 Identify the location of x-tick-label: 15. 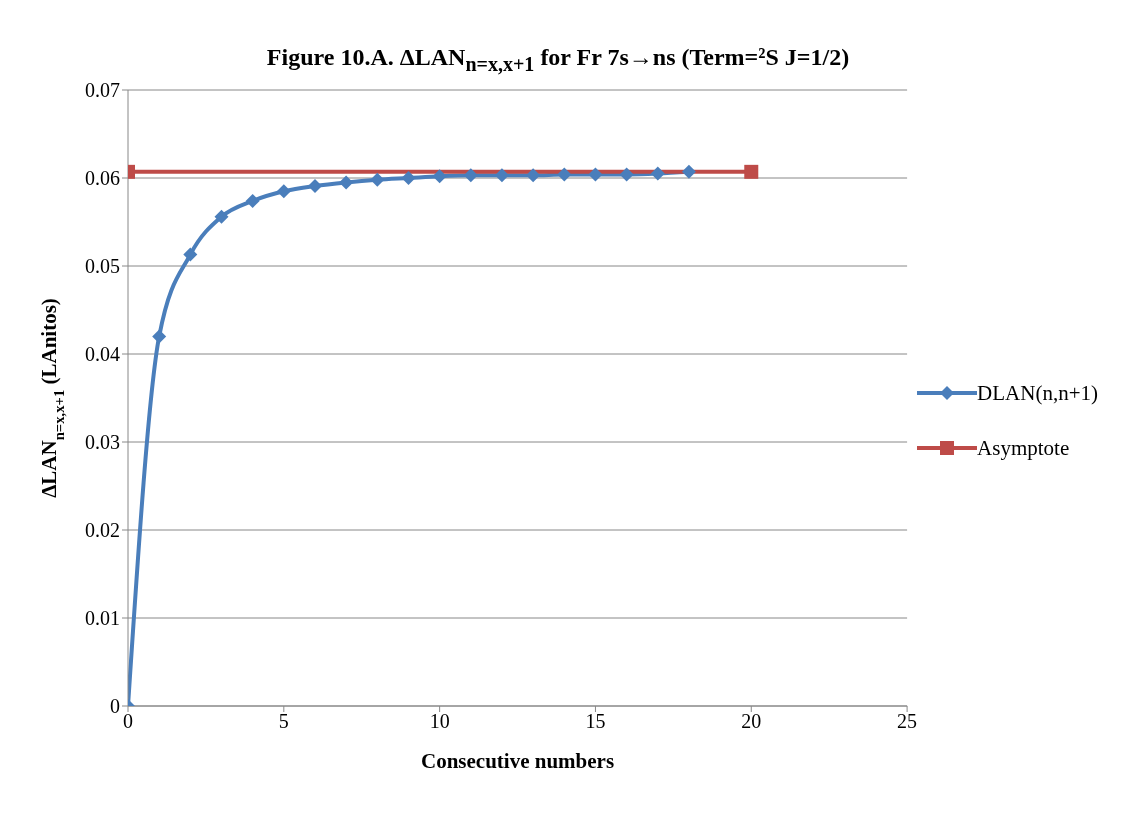
(595, 721).